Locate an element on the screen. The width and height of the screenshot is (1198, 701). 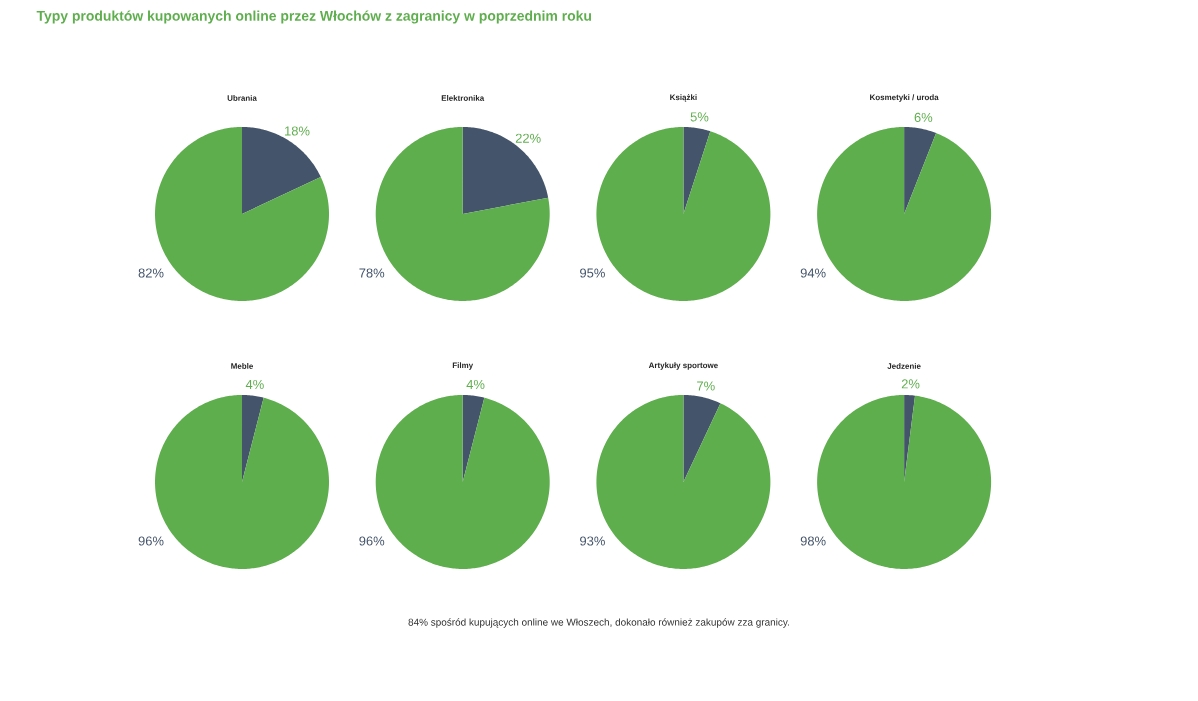
data-label: 2% is located at coordinates (910, 384).